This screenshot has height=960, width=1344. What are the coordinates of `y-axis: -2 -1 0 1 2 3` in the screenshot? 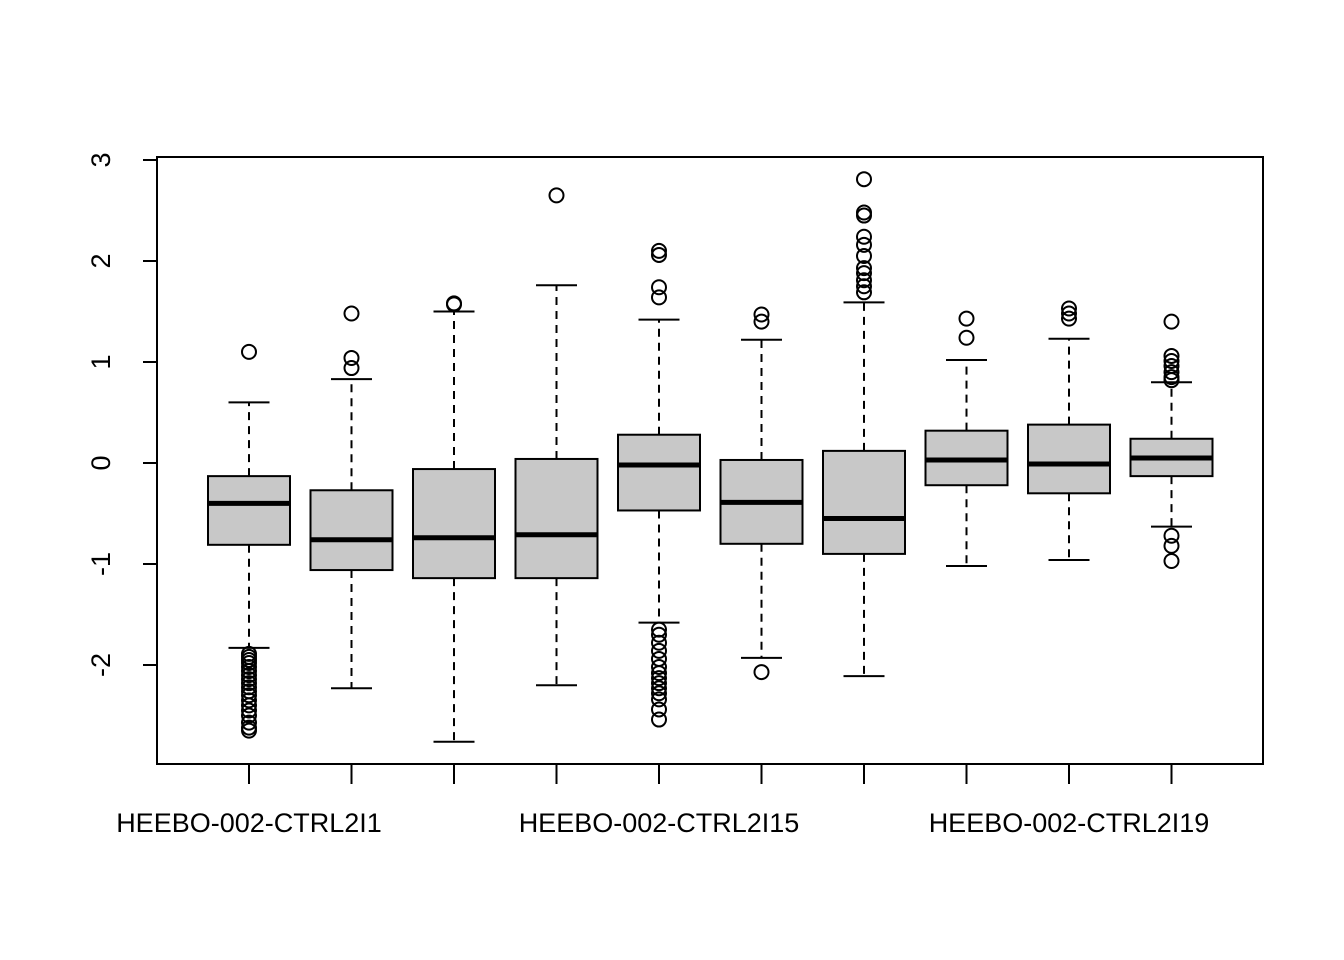 It's located at (122, 414).